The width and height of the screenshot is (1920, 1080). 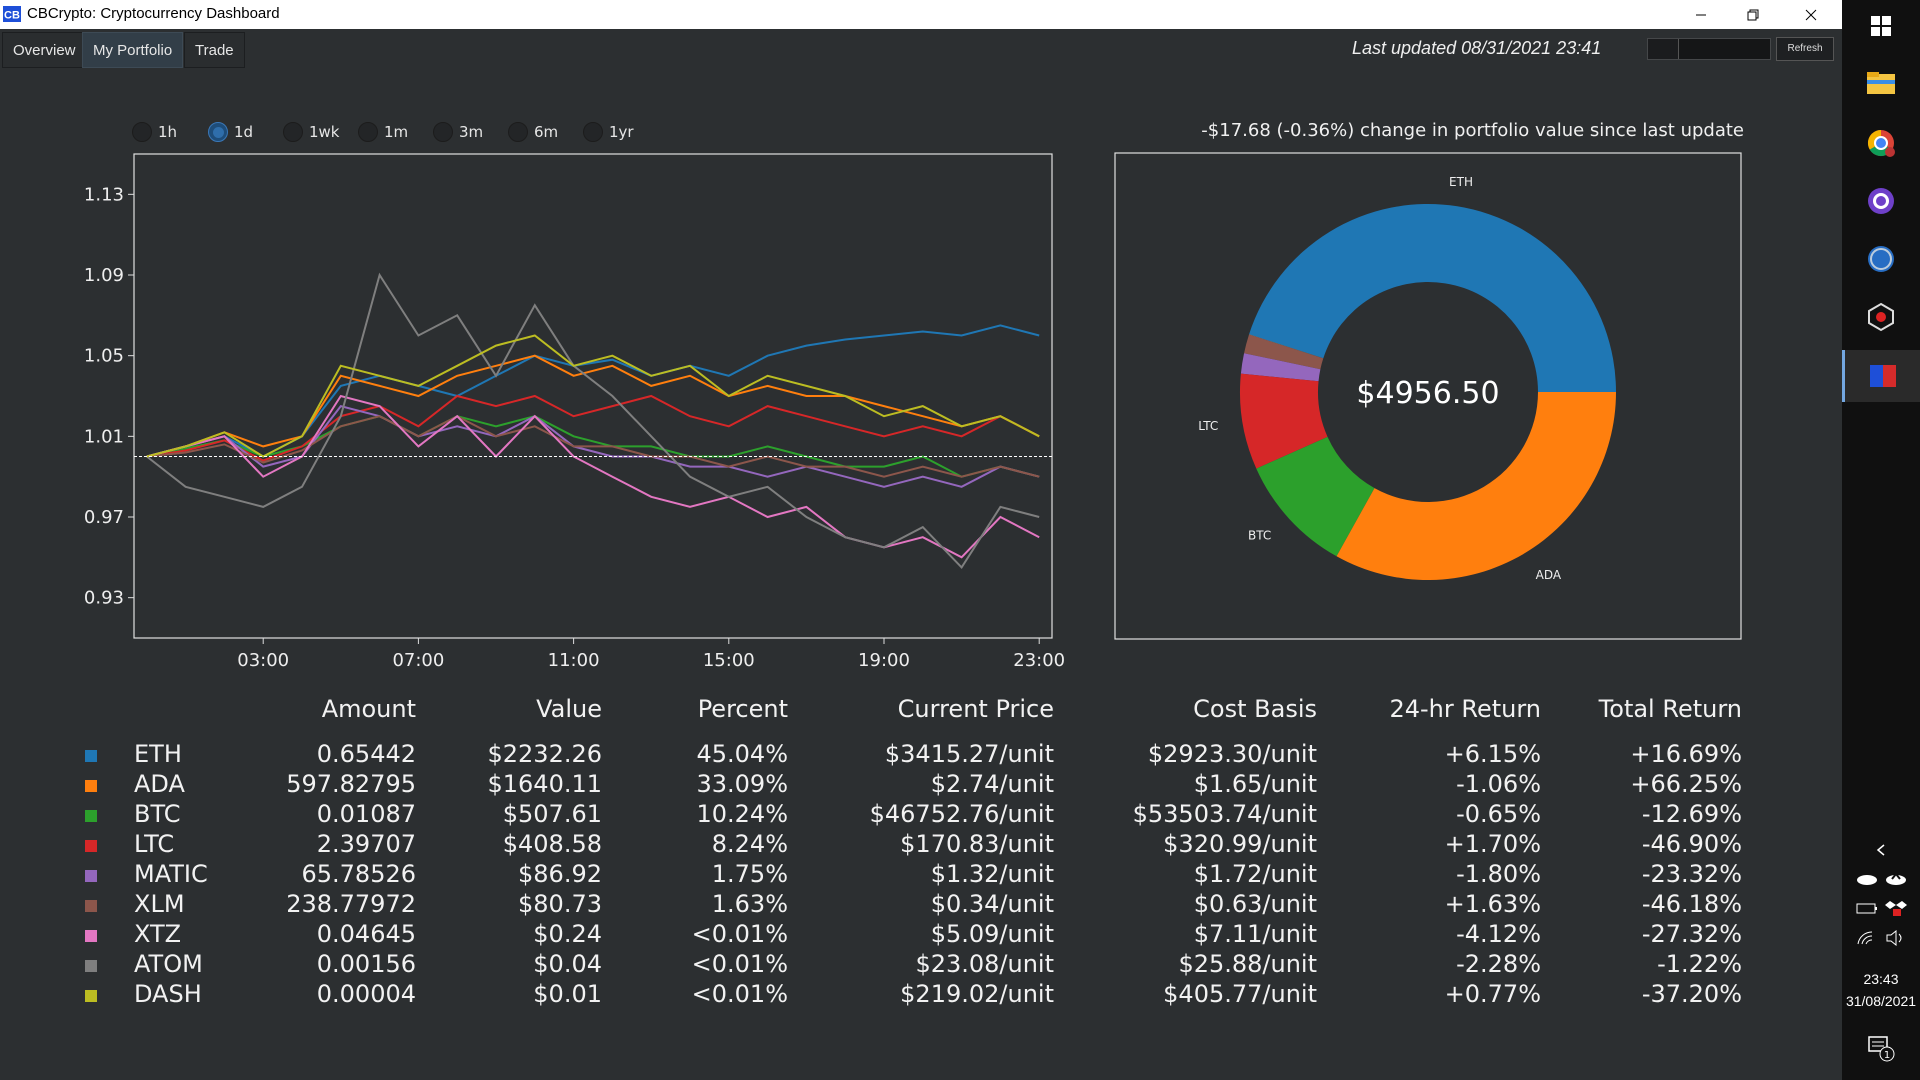 I want to click on cell-r24: -1.06%, so click(x=1498, y=784).